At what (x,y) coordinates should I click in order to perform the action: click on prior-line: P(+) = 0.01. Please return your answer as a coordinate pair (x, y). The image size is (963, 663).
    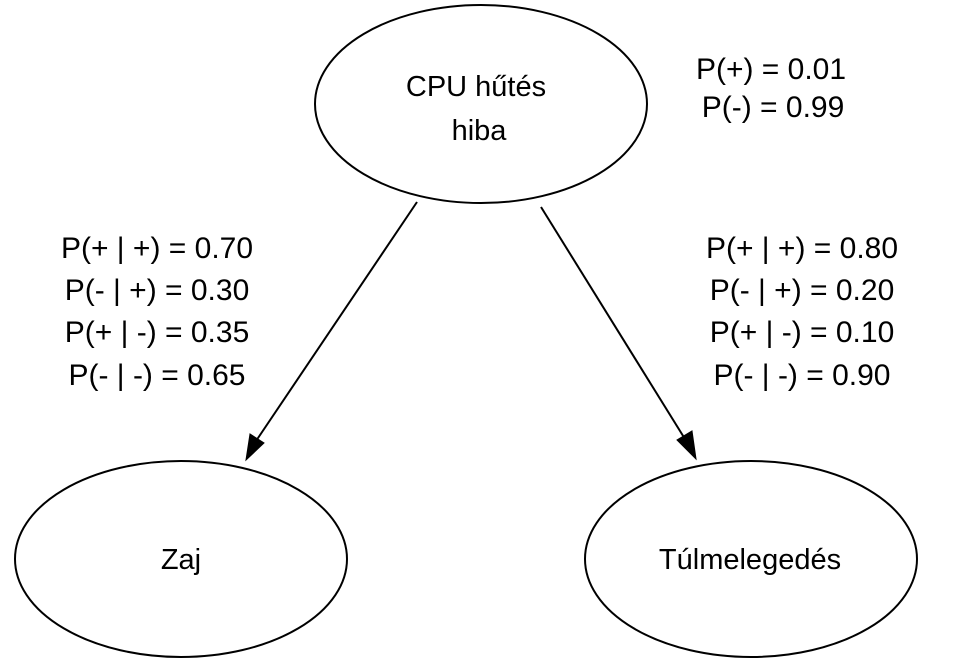
    Looking at the image, I should click on (771, 69).